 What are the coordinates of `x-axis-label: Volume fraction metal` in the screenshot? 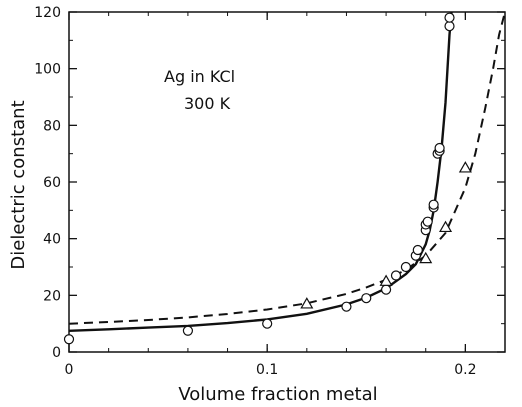 It's located at (277, 394).